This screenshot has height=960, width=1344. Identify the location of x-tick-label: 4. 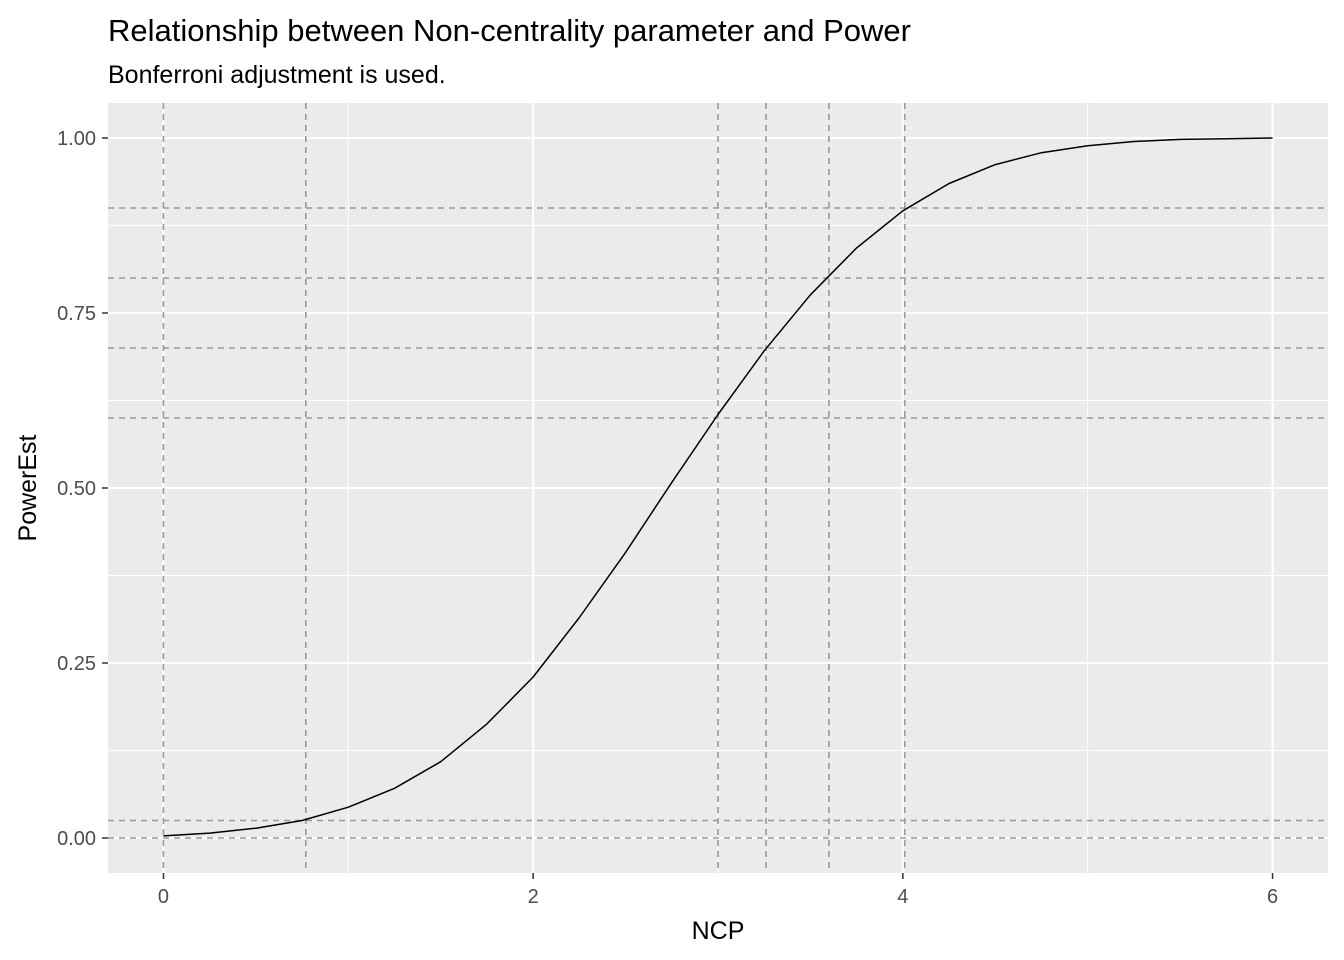
(902, 897).